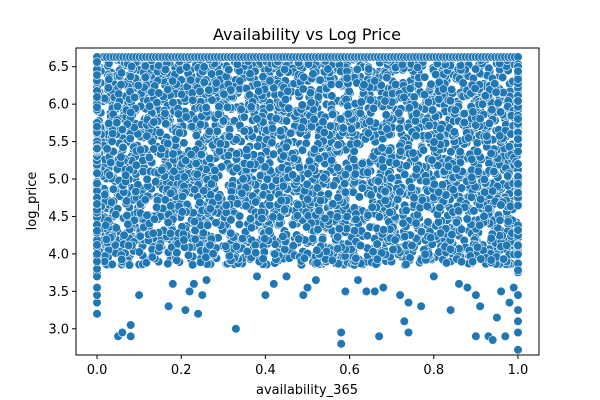  Describe the element at coordinates (58, 142) in the screenshot. I see `y-tick-label: 5.5` at that location.